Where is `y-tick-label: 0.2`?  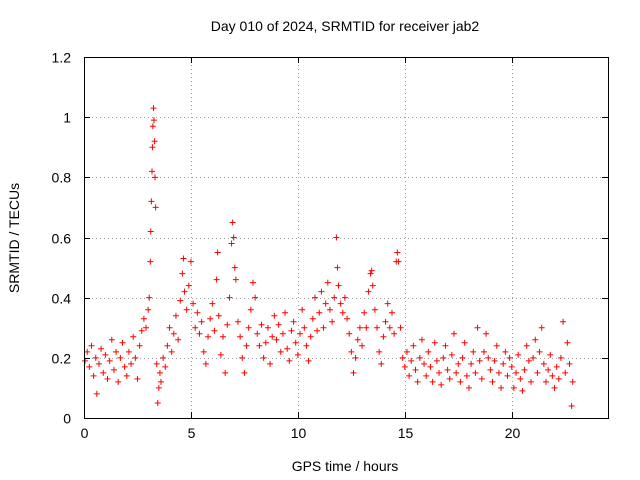
y-tick-label: 0.2 is located at coordinates (62, 359).